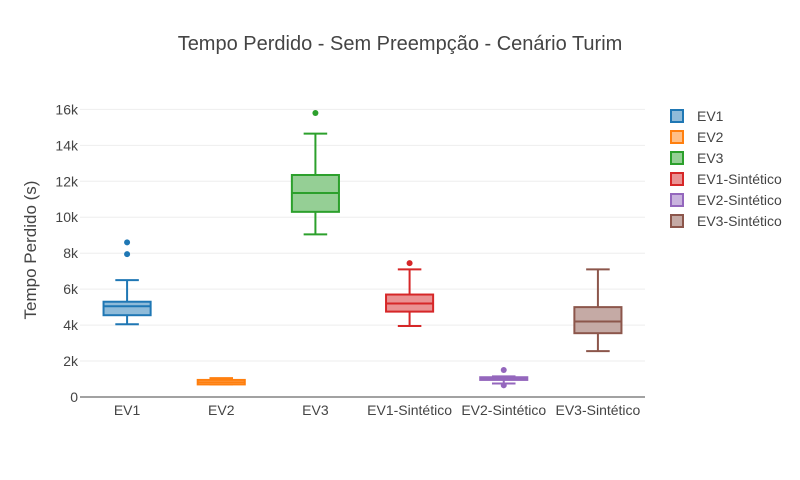 This screenshot has height=480, width=800. What do you see at coordinates (504, 378) in the screenshot?
I see `box-ev2-sintético` at bounding box center [504, 378].